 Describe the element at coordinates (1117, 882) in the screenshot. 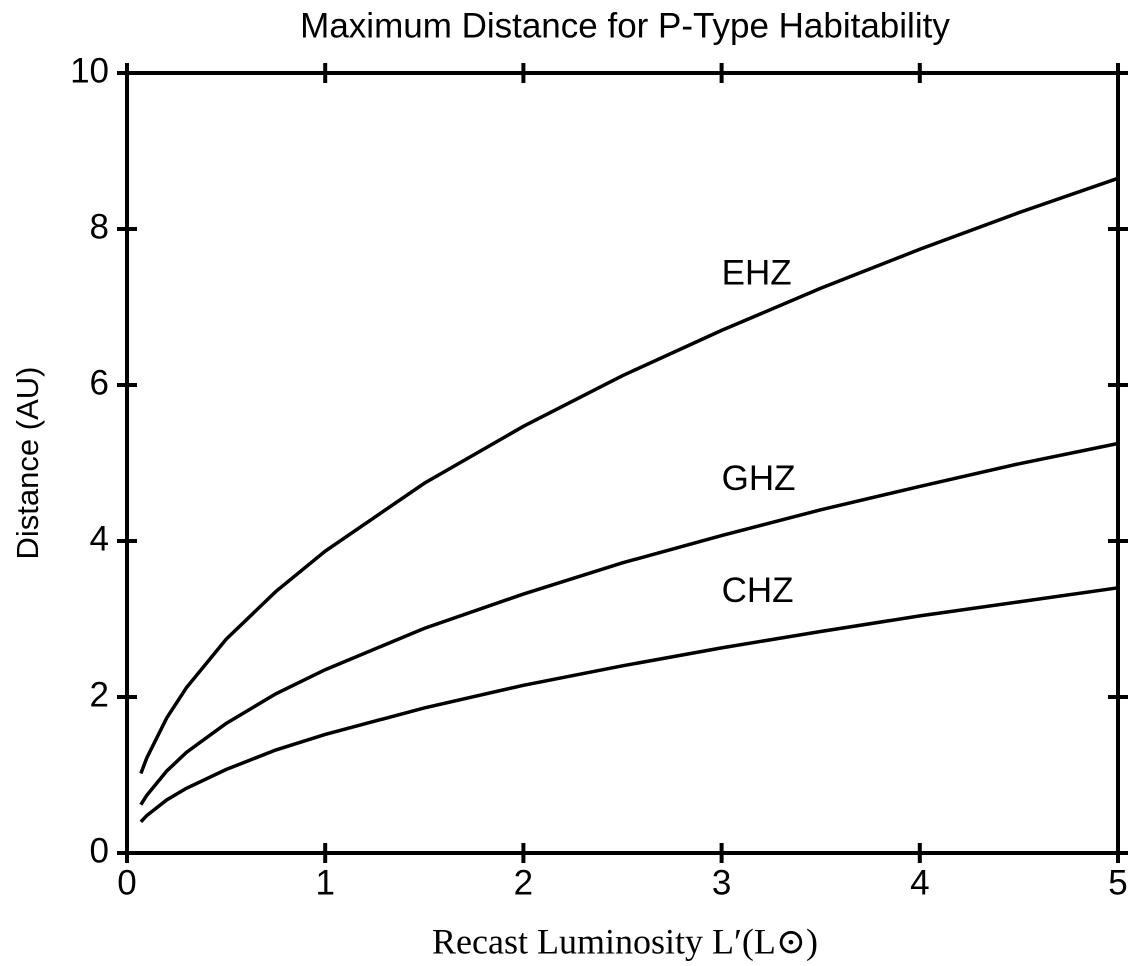

I see `x-tick-label: 5` at that location.